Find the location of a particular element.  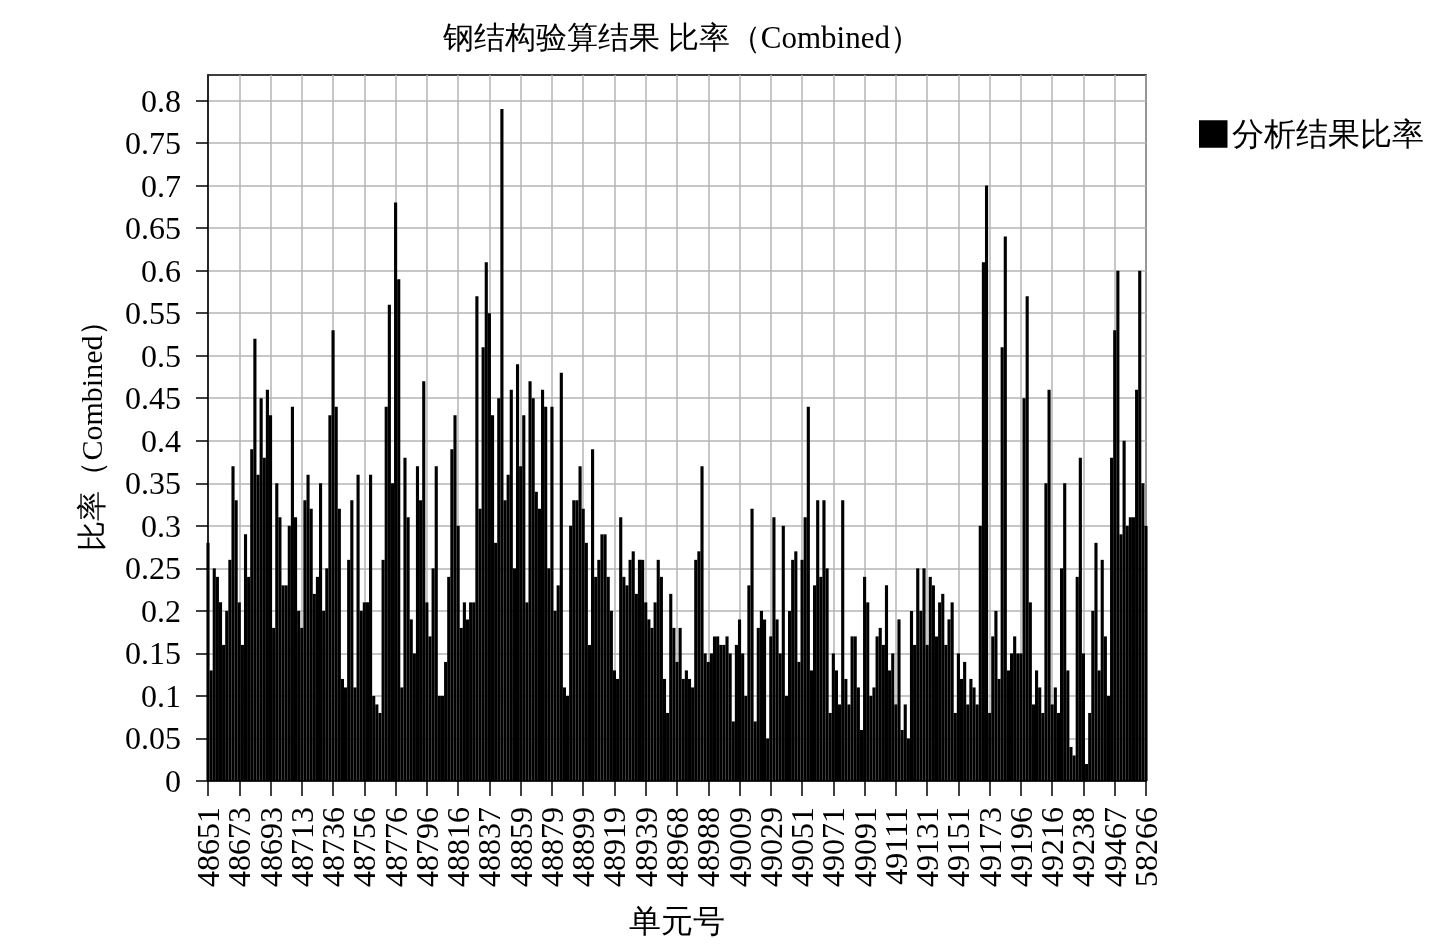

y-tick-label: 0.25 is located at coordinates (153, 568).